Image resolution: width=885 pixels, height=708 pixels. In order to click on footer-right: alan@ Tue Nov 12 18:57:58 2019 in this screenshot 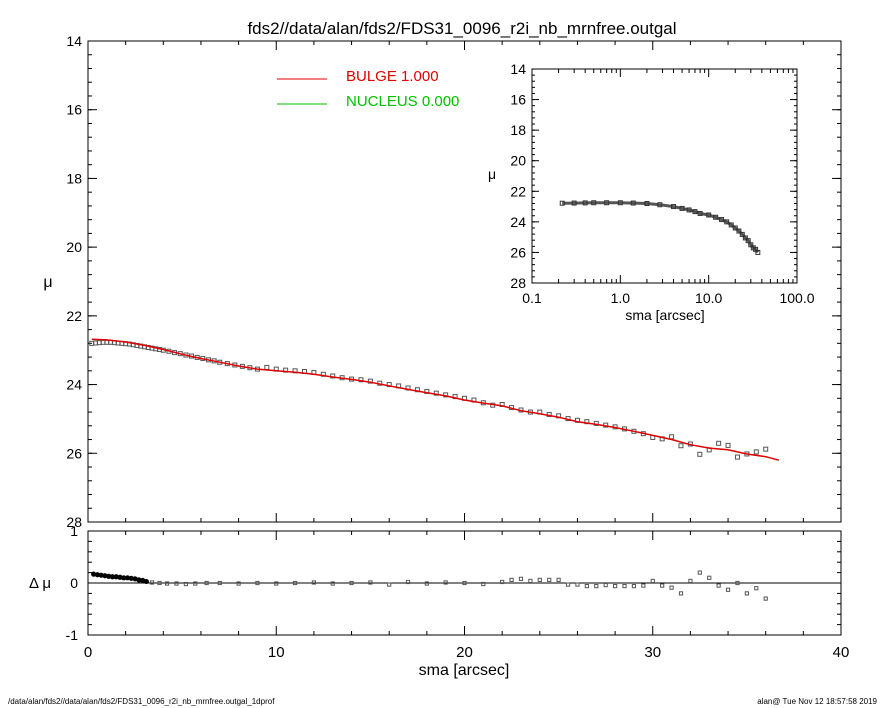, I will do `click(817, 701)`.